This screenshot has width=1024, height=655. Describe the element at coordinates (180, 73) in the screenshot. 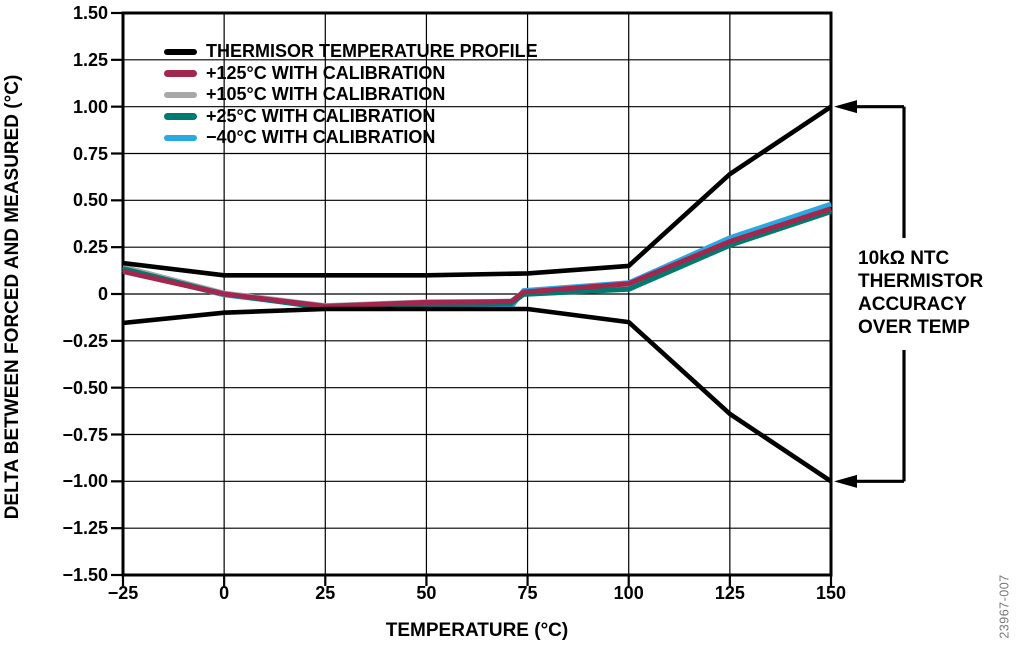

I see `legend-swatch-crimson` at that location.